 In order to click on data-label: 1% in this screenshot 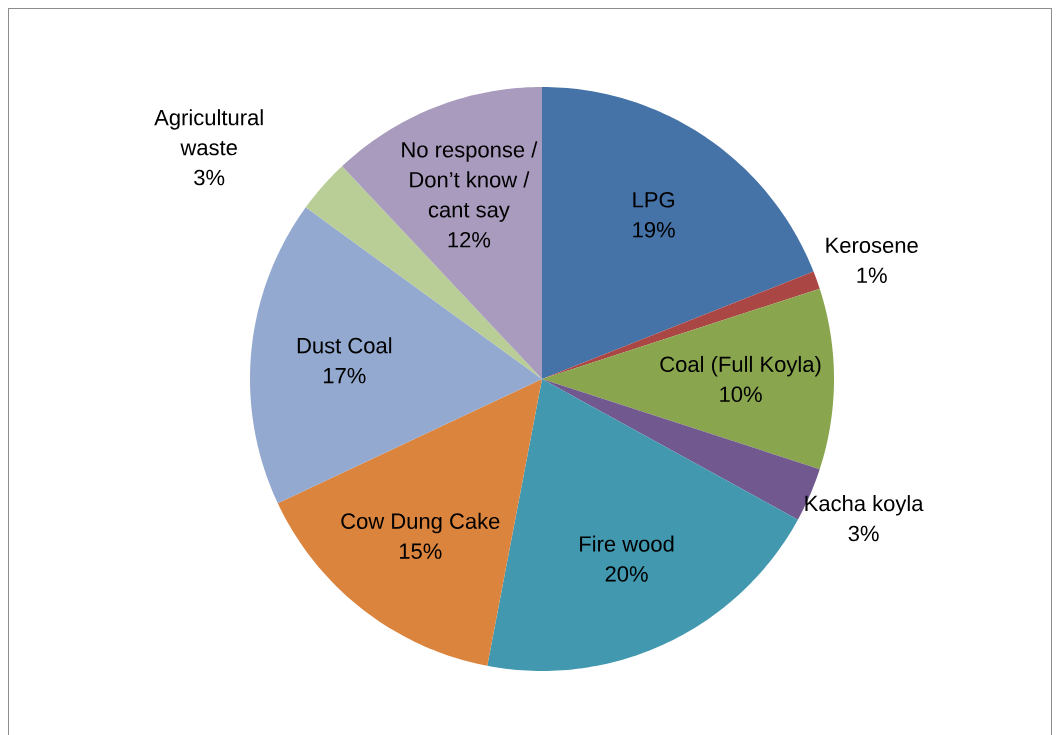, I will do `click(872, 275)`.